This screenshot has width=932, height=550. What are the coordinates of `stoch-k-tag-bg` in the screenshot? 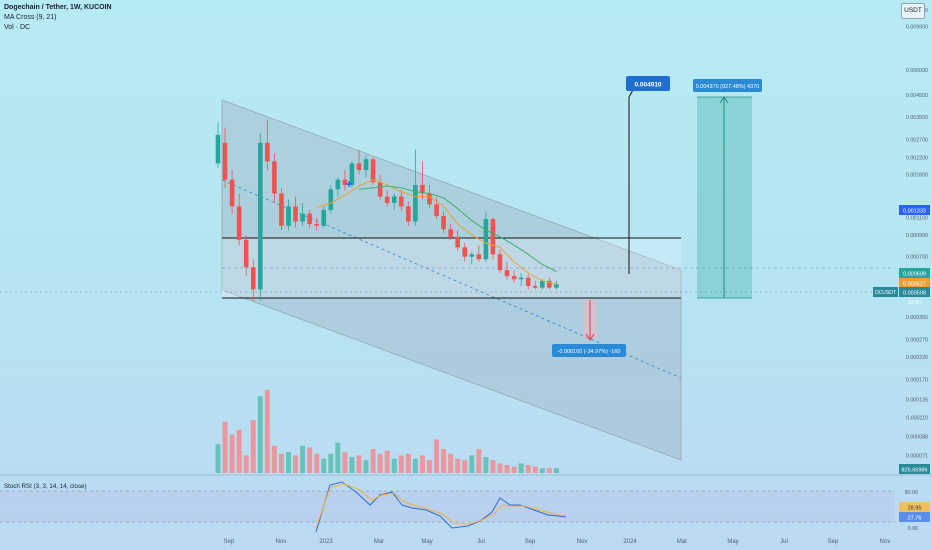 It's located at (914, 507).